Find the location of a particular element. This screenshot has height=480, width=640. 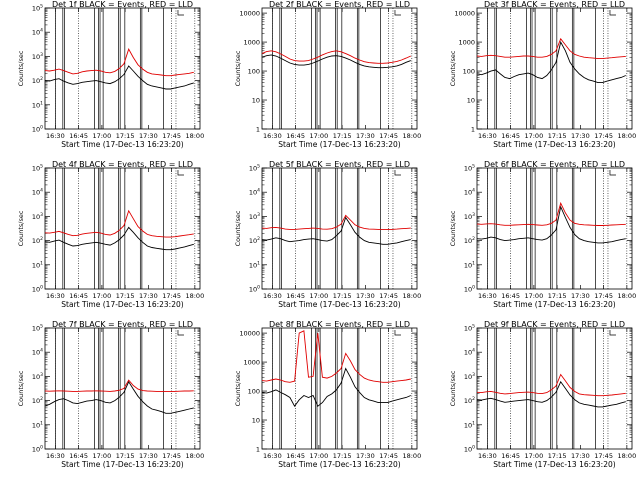

chart-title: Det 3f BLACK = Events, RED = LLD is located at coordinates (554, 4).